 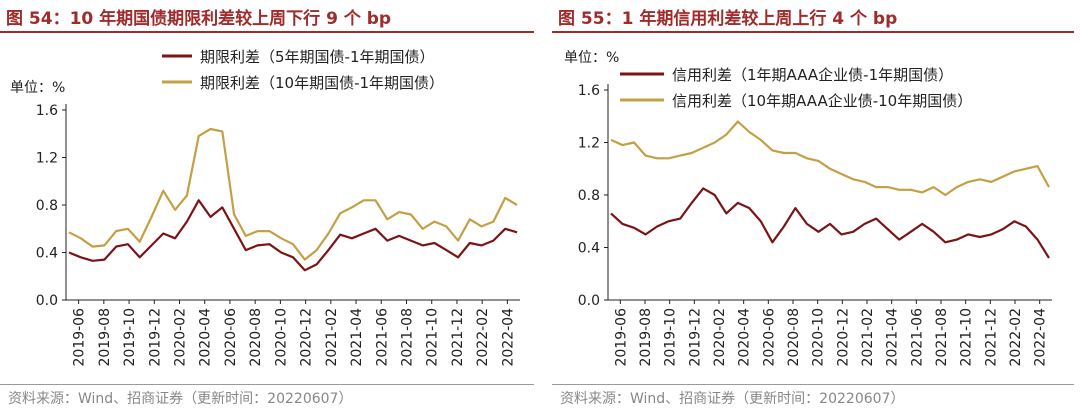 I want to click on legend-label-1: 信用利差（1年期AAA企业债-1年期国债）, so click(x=812, y=75).